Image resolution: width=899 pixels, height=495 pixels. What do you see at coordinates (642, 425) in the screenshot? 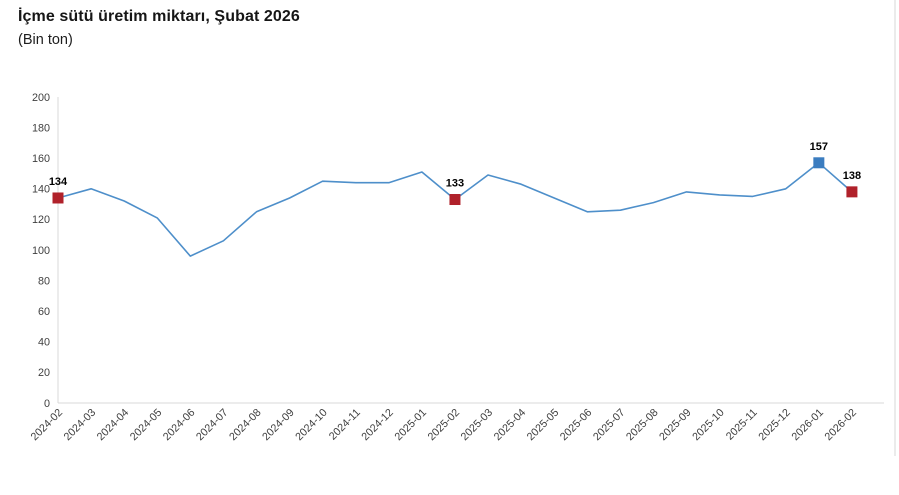
I see `x-axis-tick-label: 2025-08` at bounding box center [642, 425].